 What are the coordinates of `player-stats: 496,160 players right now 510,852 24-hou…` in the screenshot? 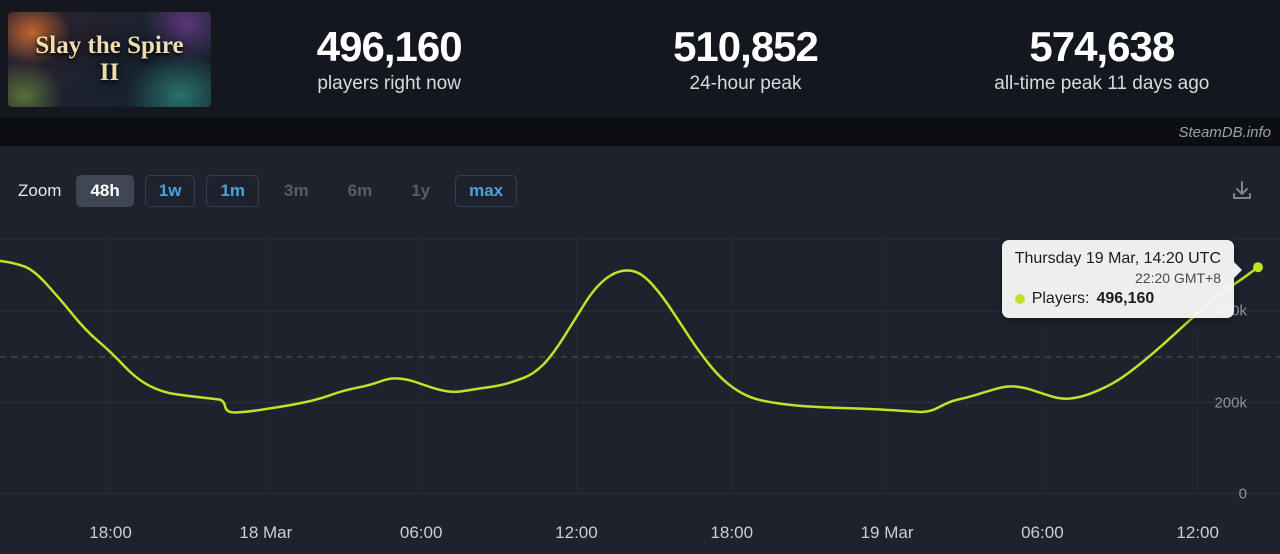 It's located at (745, 59).